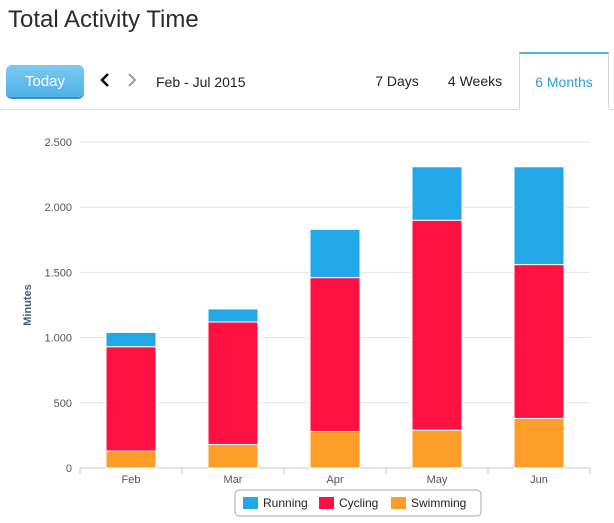  What do you see at coordinates (285, 503) in the screenshot?
I see `legend-label-running: Running` at bounding box center [285, 503].